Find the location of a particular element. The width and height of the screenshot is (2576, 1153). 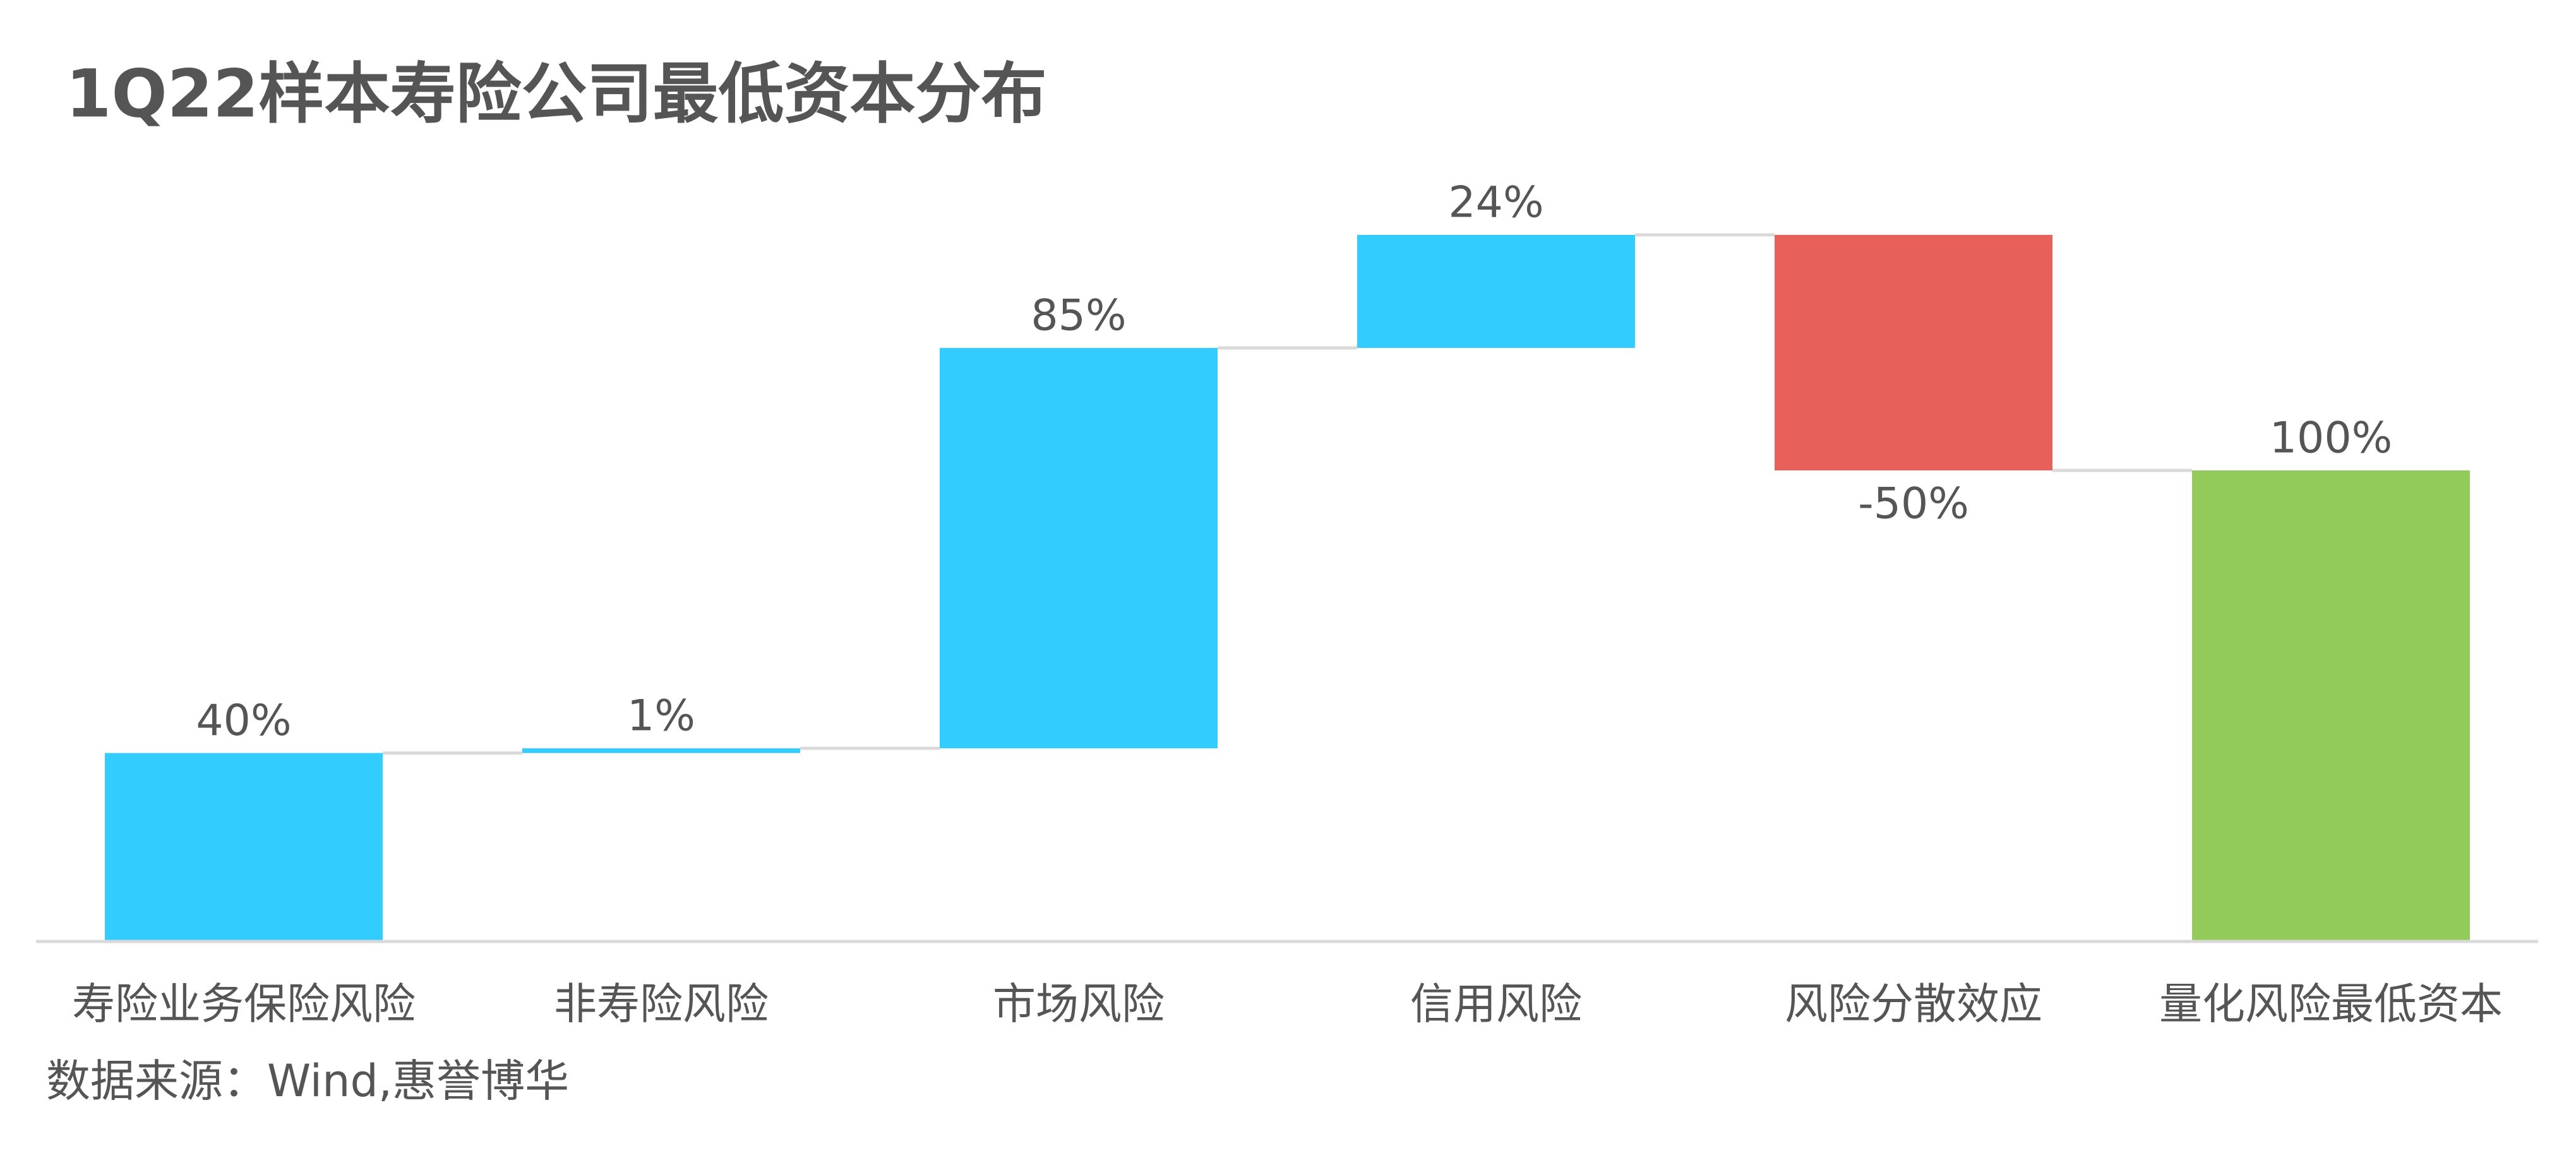

x-tick-label: 信用风险 is located at coordinates (1496, 1005).